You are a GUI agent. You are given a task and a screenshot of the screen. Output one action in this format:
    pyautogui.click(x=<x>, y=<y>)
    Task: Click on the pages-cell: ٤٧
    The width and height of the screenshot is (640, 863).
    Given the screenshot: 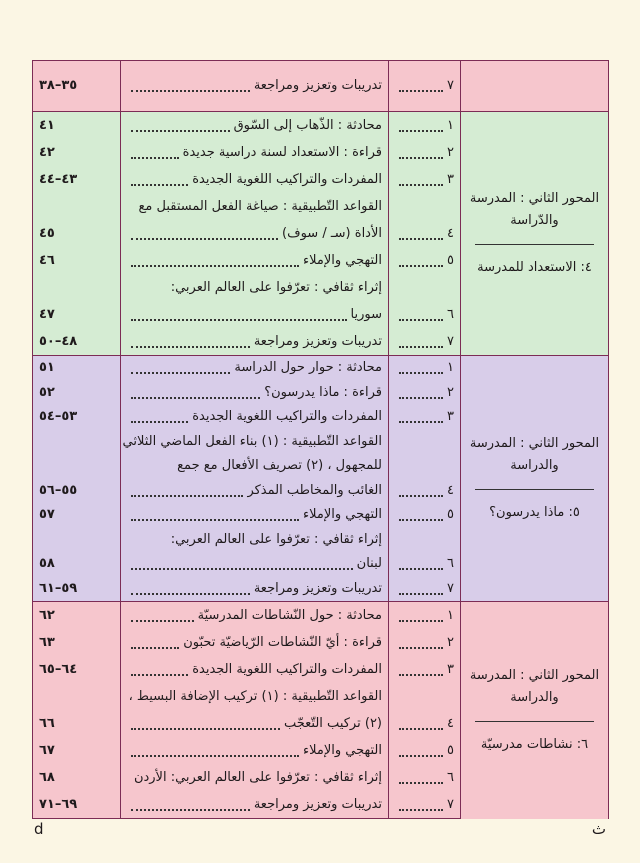 What is the action you would take?
    pyautogui.click(x=76, y=301)
    